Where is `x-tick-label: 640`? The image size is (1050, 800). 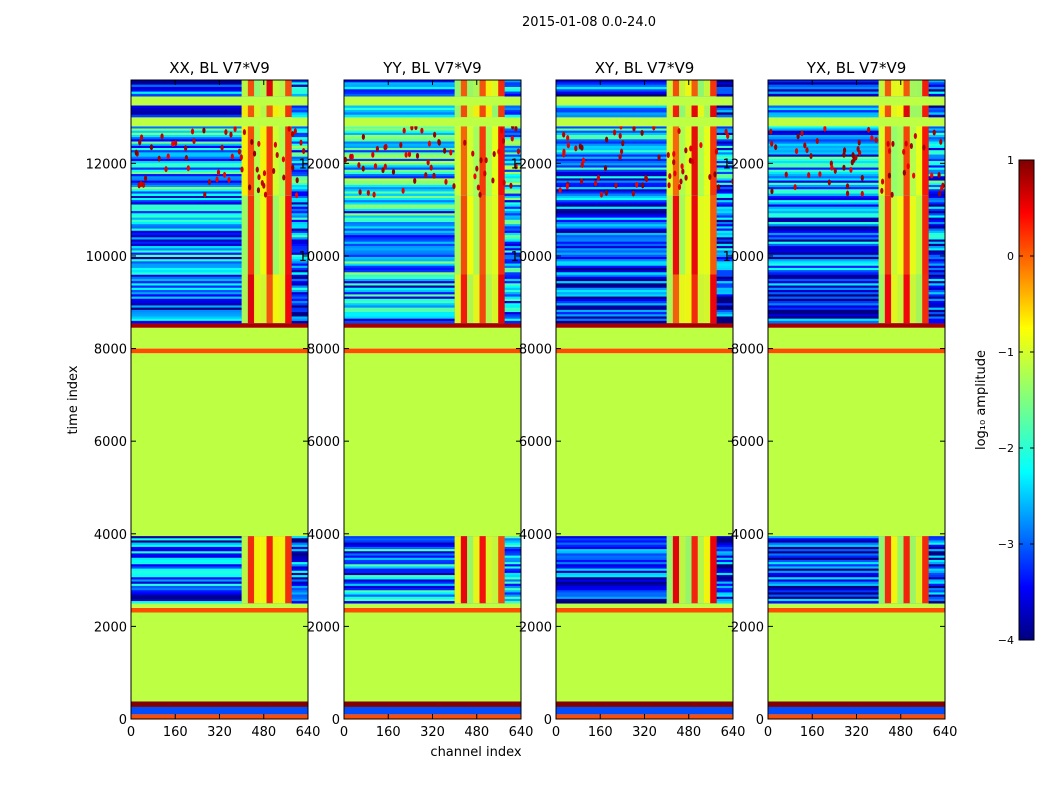 x-tick-label: 640 is located at coordinates (521, 732).